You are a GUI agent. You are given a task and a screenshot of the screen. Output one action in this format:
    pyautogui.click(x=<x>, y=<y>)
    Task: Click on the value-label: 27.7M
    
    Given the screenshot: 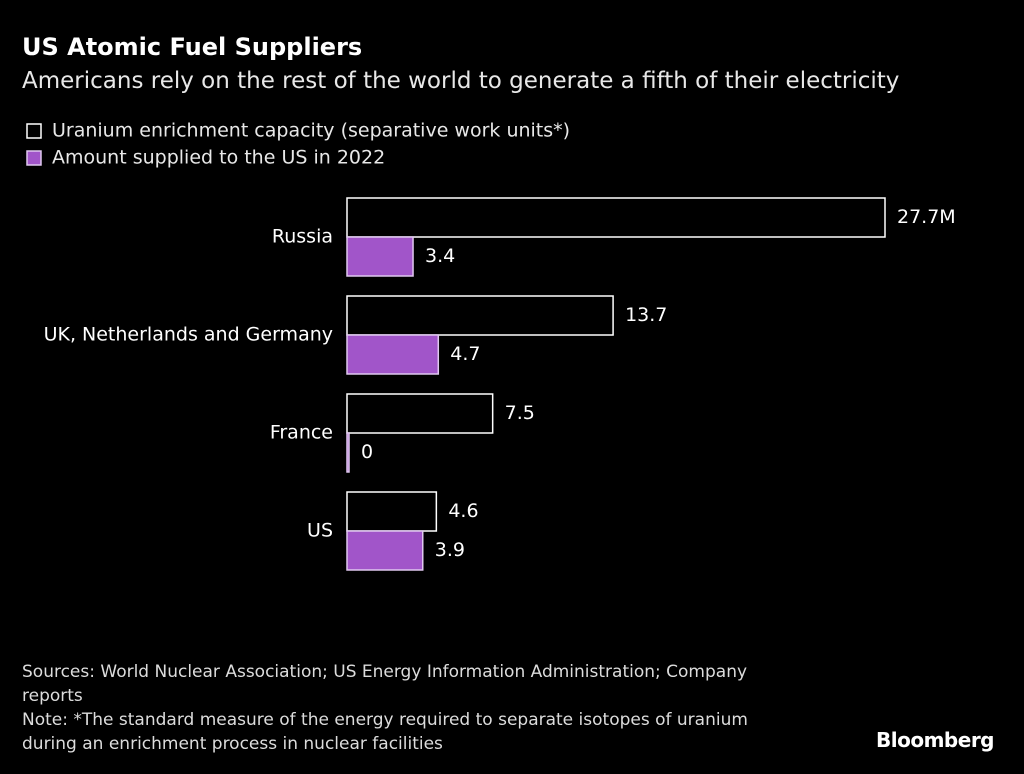 What is the action you would take?
    pyautogui.click(x=926, y=217)
    